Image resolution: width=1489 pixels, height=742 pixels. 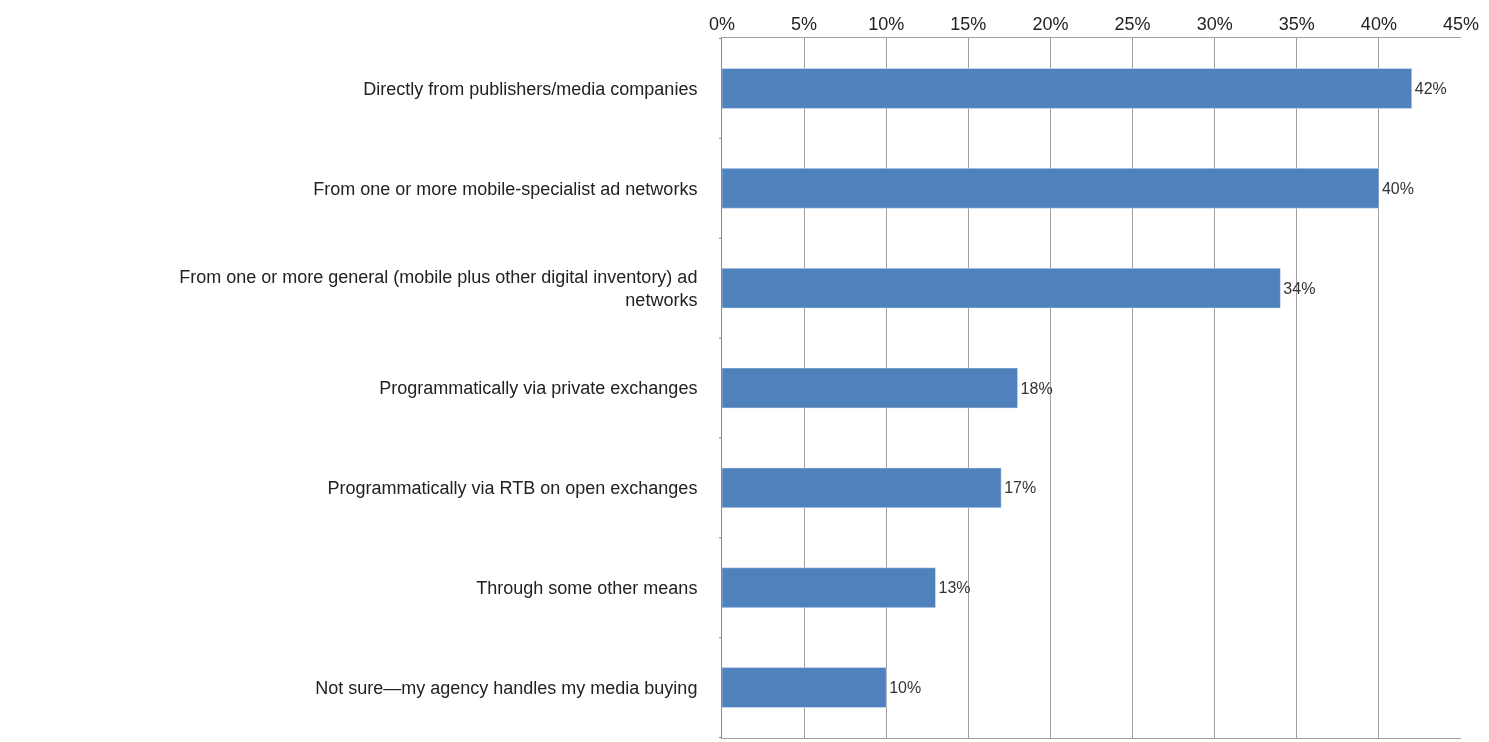 What do you see at coordinates (905, 688) in the screenshot?
I see `data-label: 10%` at bounding box center [905, 688].